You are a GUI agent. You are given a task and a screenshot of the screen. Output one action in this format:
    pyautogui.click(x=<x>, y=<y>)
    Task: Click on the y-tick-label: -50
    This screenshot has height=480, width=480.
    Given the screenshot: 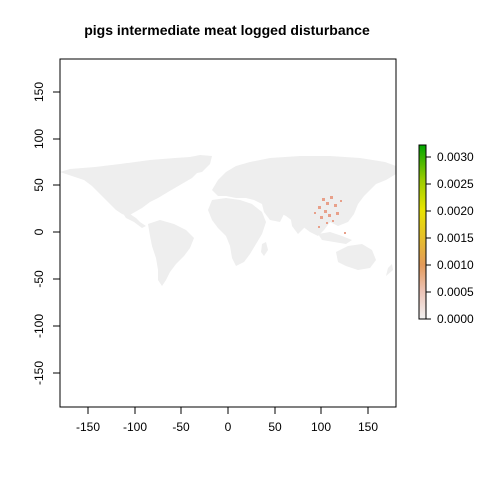 What is the action you would take?
    pyautogui.click(x=39, y=279)
    